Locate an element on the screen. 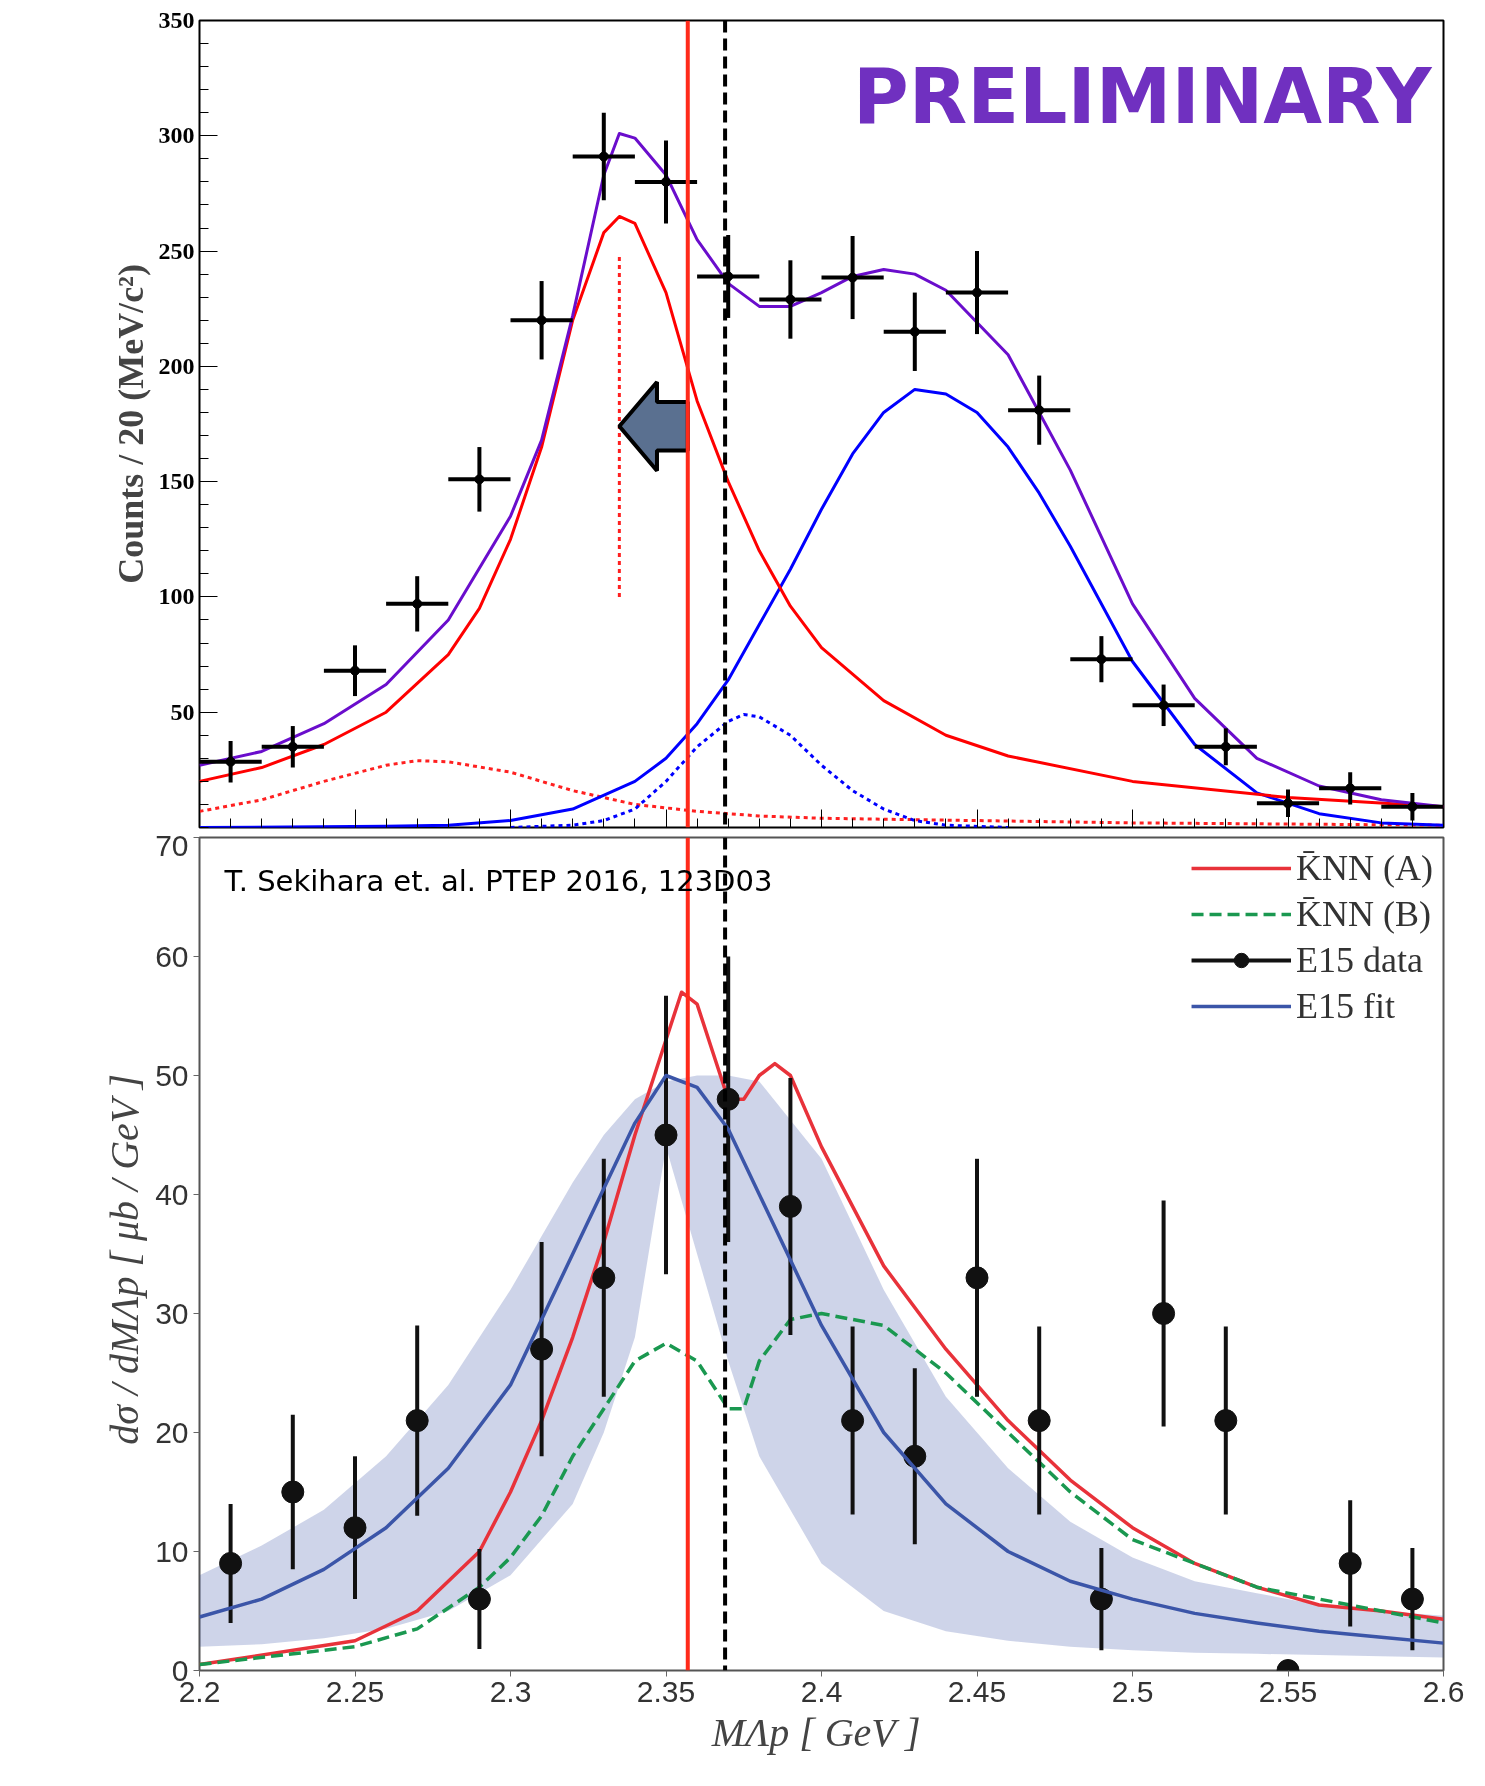 This screenshot has width=1485, height=1786. y-tick-label: 70 is located at coordinates (172, 845).